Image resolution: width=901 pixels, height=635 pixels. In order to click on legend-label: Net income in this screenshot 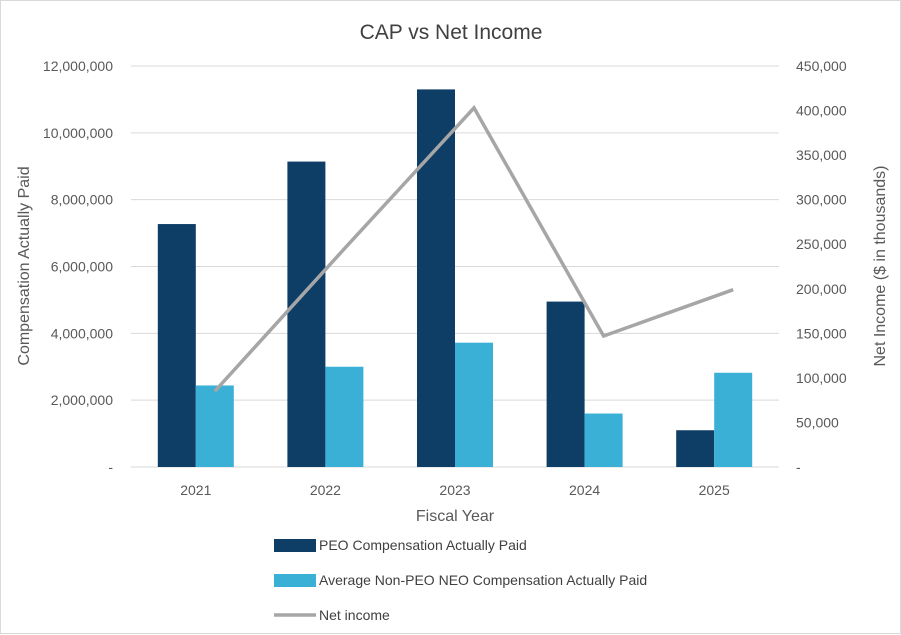, I will do `click(354, 615)`.